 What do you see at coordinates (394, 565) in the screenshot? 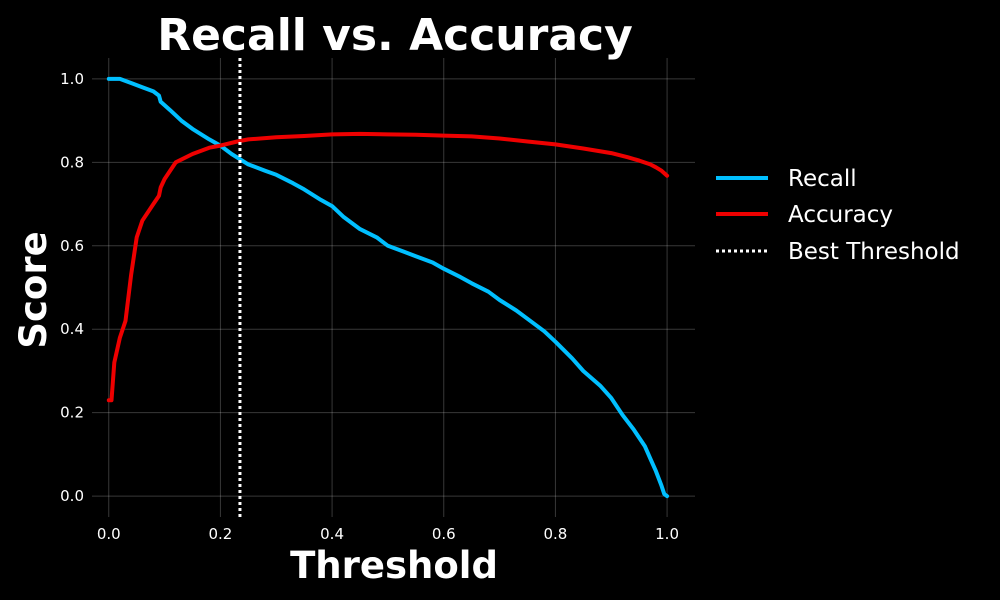
I see `x-axis-title: Threshold` at bounding box center [394, 565].